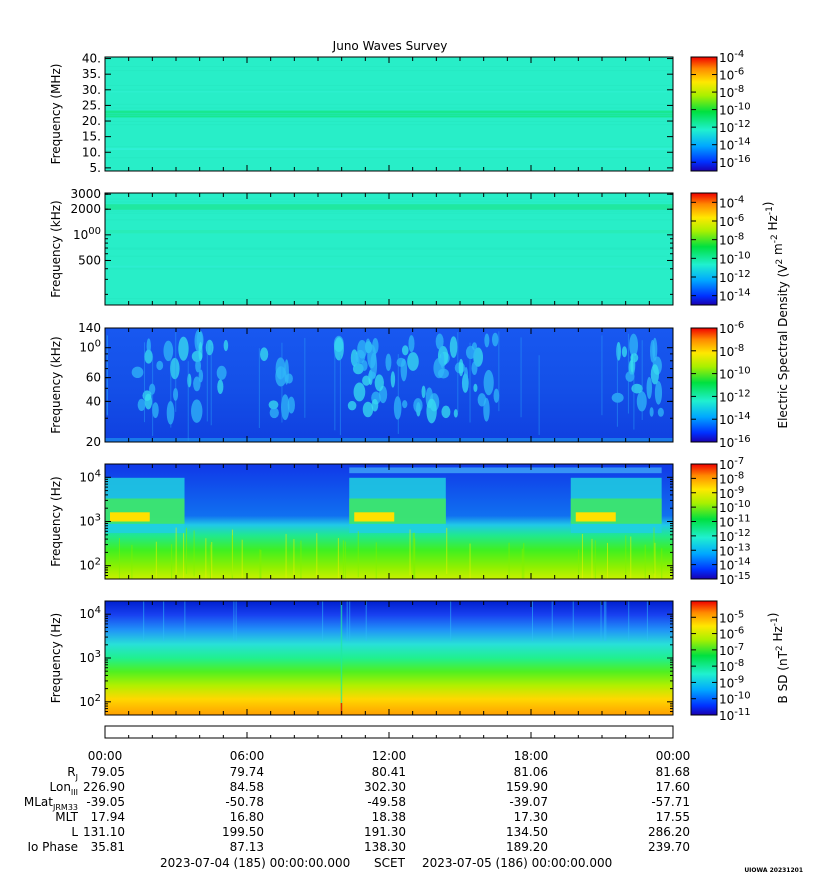 This screenshot has width=815, height=880. What do you see at coordinates (385, 847) in the screenshot?
I see `ephemeris-value: 138.30` at bounding box center [385, 847].